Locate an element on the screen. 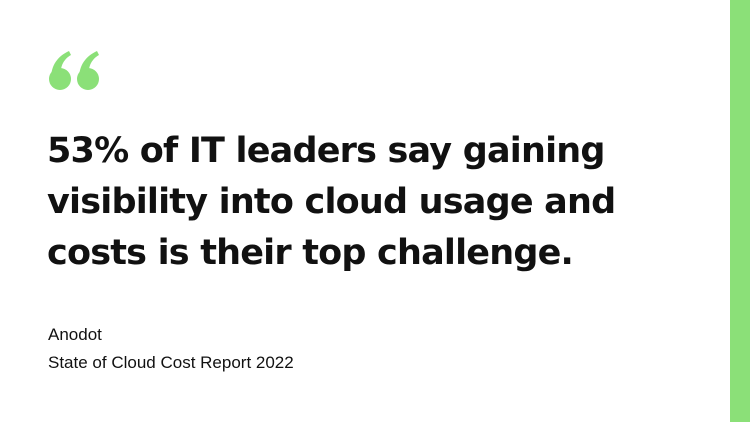 This screenshot has height=422, width=750. quote-glyph-right is located at coordinates (88, 70).